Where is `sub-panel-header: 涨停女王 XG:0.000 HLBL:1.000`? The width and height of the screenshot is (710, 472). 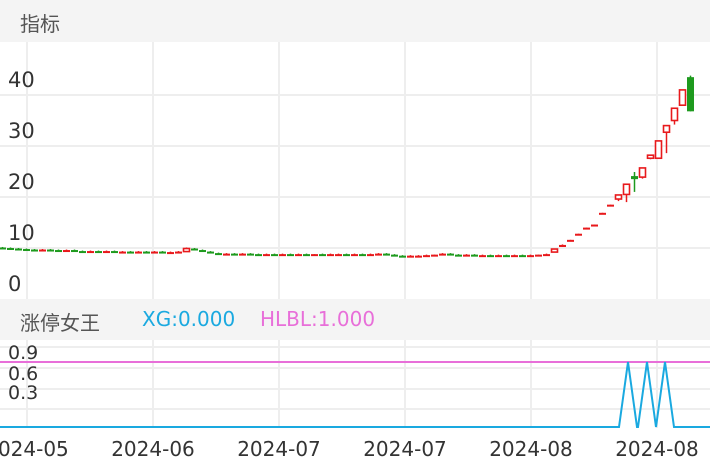 sub-panel-header: 涨停女王 XG:0.000 HLBL:1.000 is located at coordinates (355, 319).